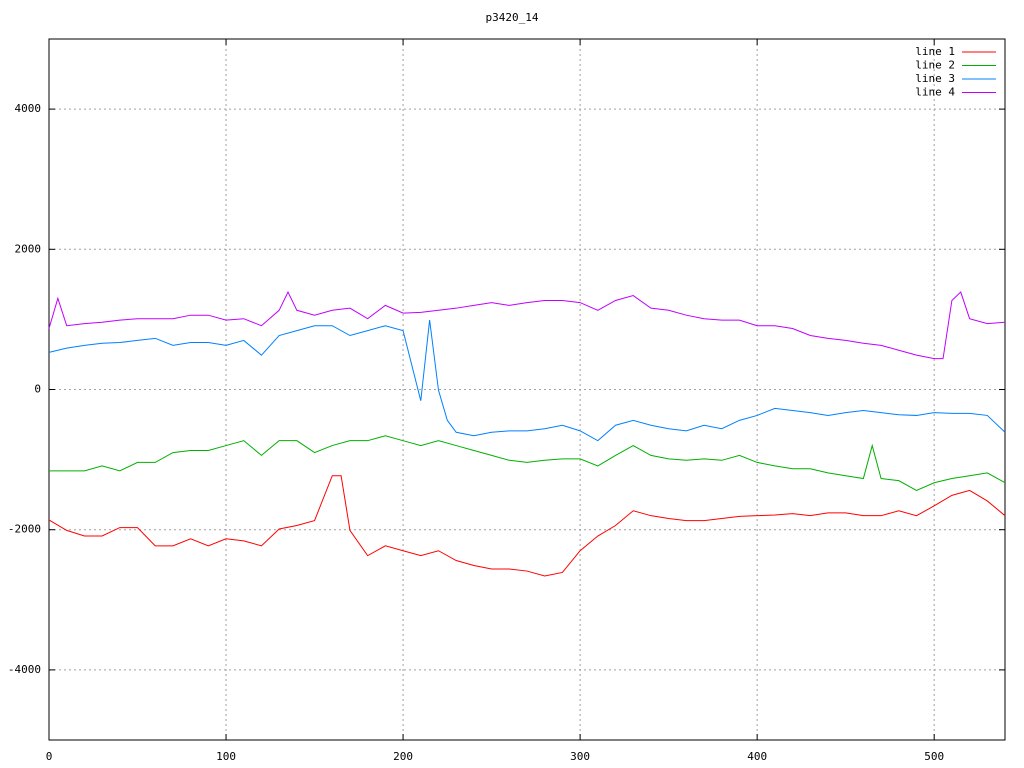  Describe the element at coordinates (403, 756) in the screenshot. I see `x-tick-label: 200` at that location.